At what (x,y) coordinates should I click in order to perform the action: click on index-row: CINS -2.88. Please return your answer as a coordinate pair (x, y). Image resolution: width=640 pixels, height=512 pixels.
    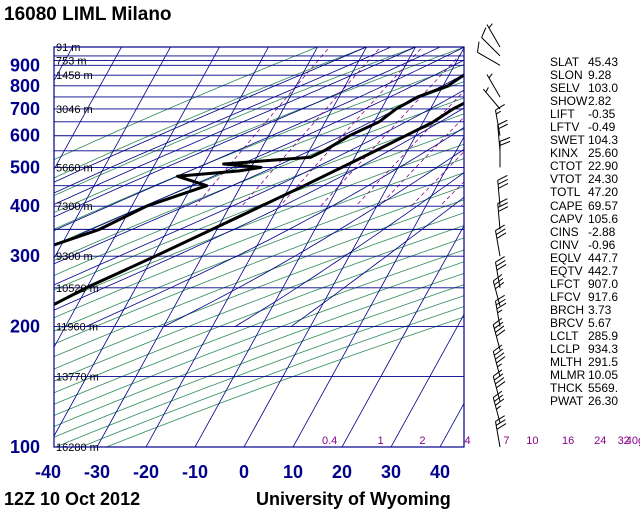
    Looking at the image, I should click on (595, 231).